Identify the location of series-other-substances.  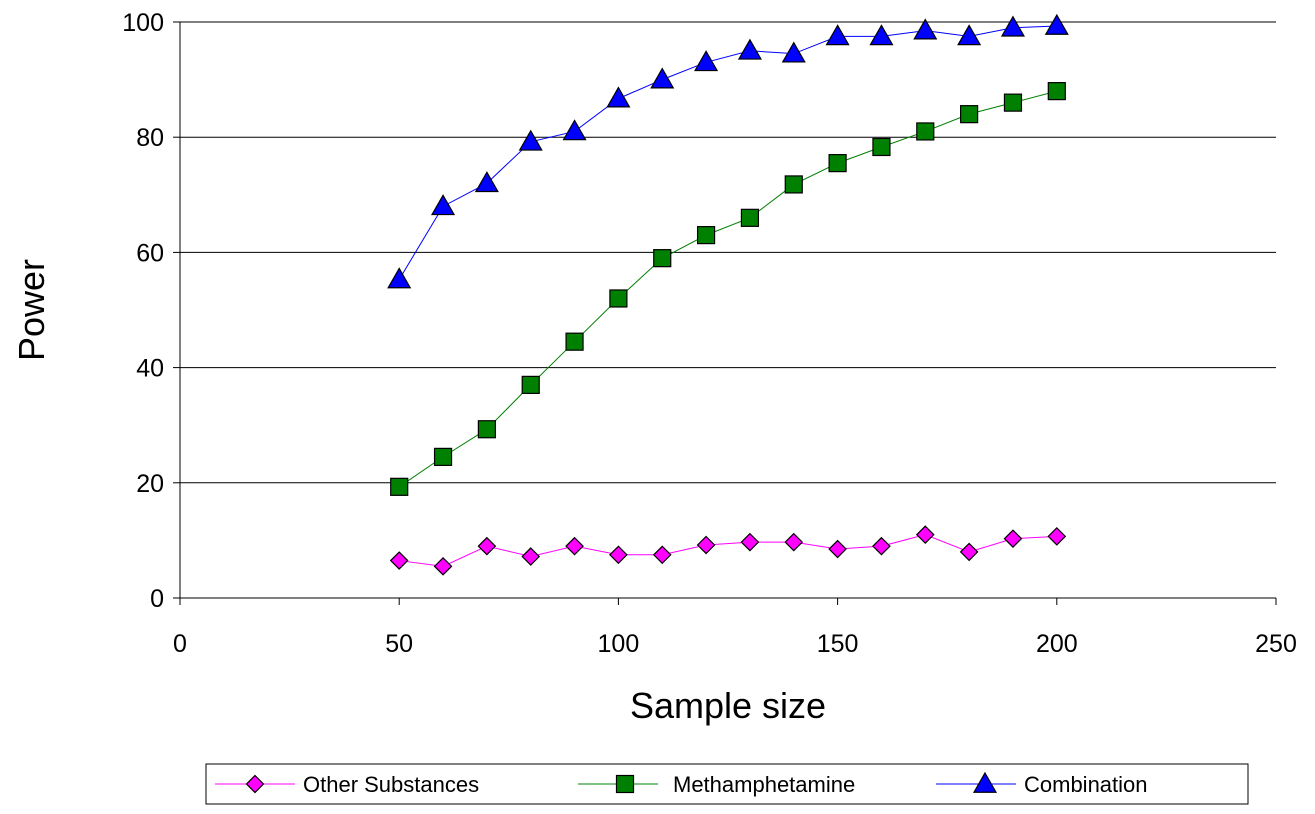
(728, 550).